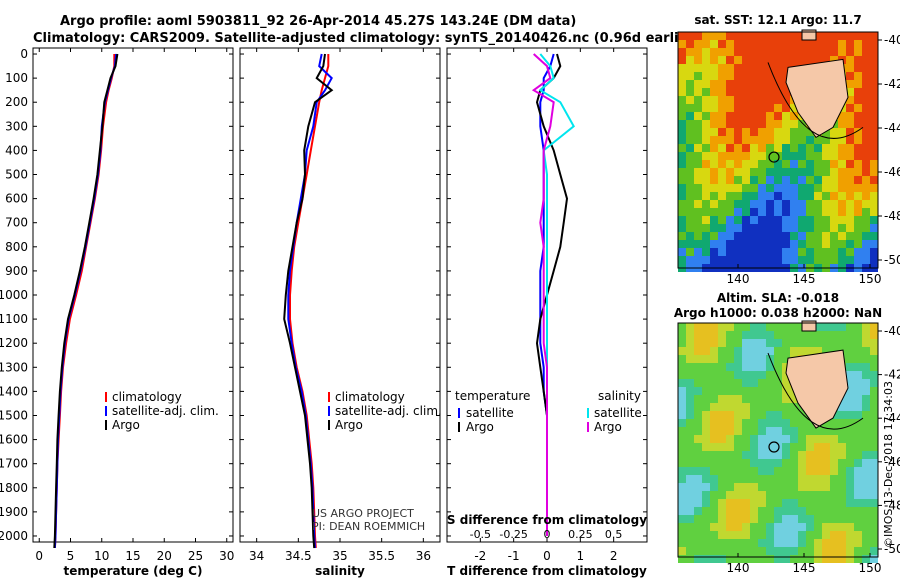  What do you see at coordinates (298, 556) in the screenshot?
I see `x-tick-label: 34.5` at bounding box center [298, 556].